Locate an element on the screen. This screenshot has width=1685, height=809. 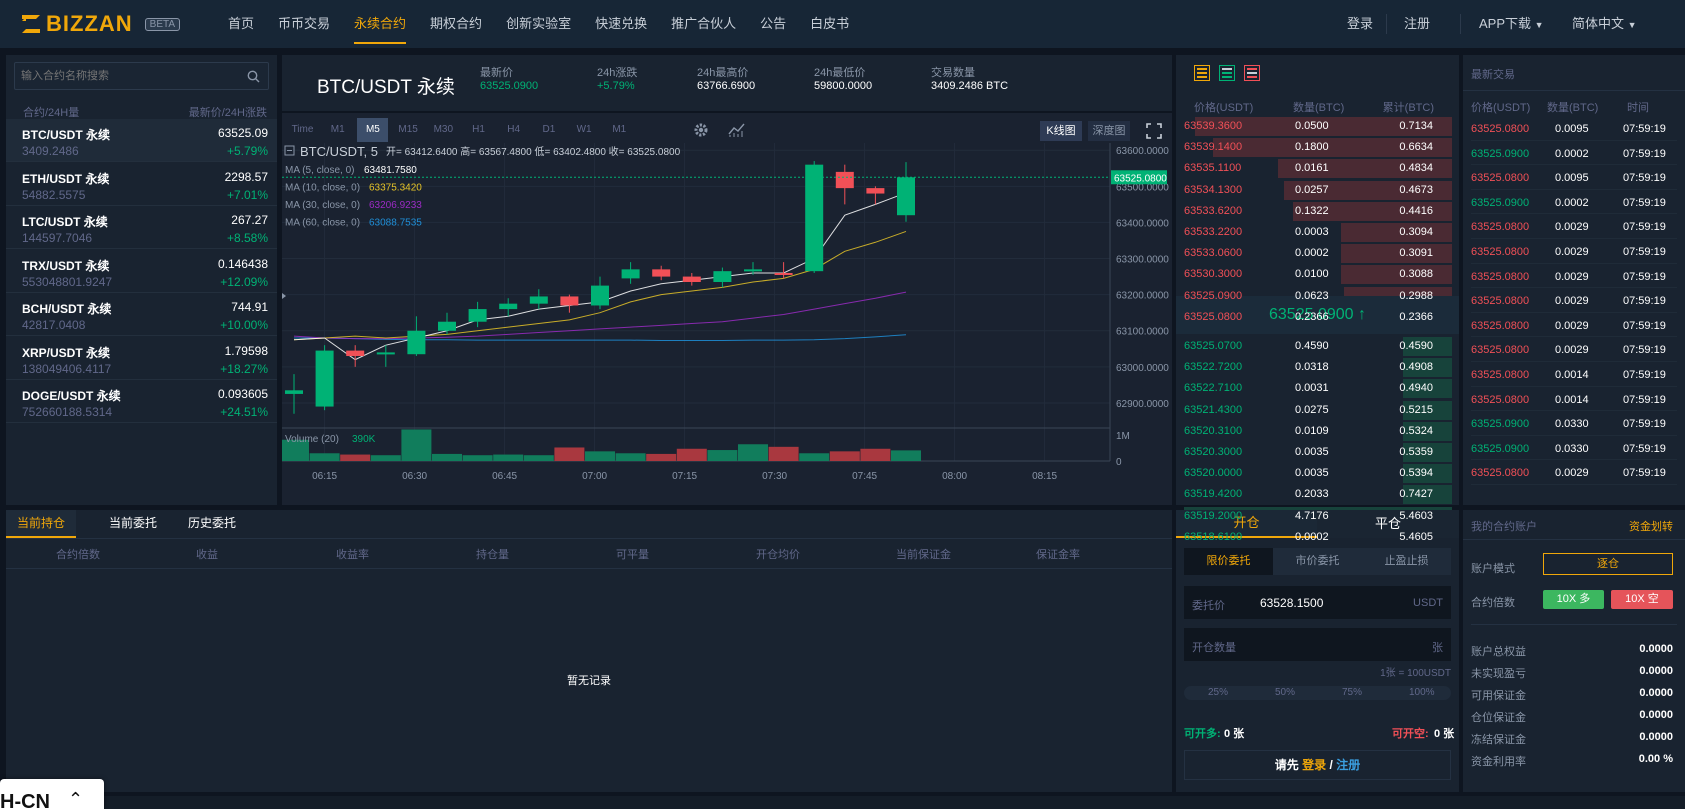
ask-row: 63533.0600 0.0002 0.3091 is located at coordinates (1317, 253).